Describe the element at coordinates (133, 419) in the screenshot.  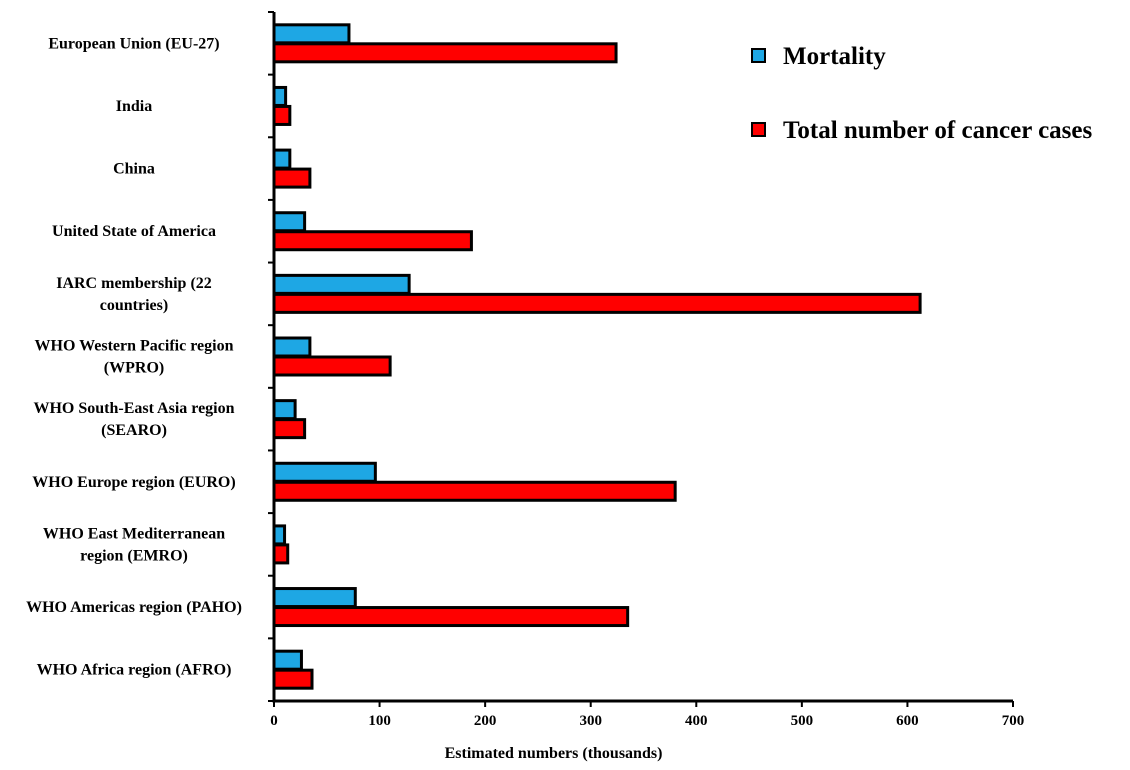
I see `category-label: WHO South-East Asia region (SEARO)` at that location.